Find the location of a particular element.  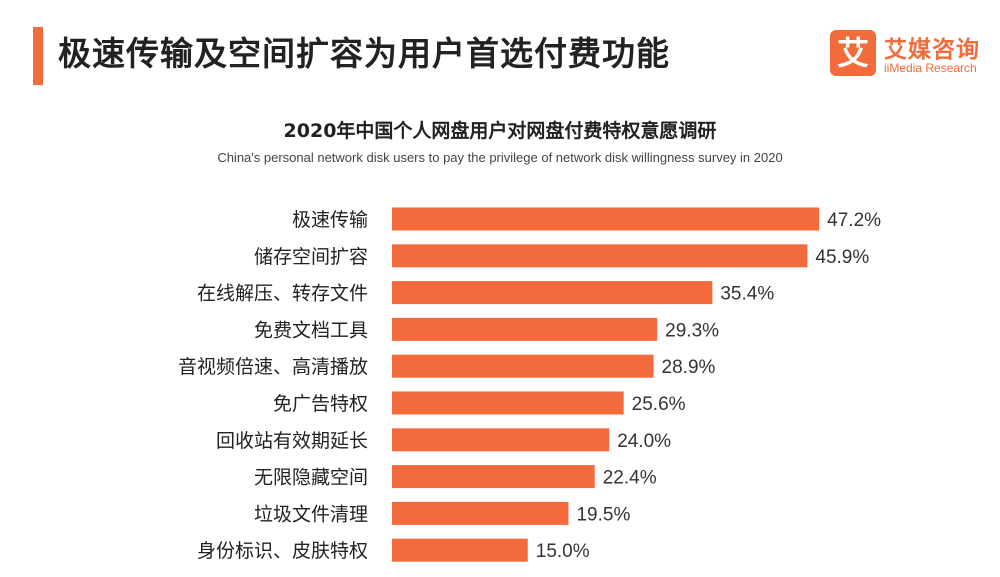

category-label: 在线解压、转存文件 is located at coordinates (282, 294).